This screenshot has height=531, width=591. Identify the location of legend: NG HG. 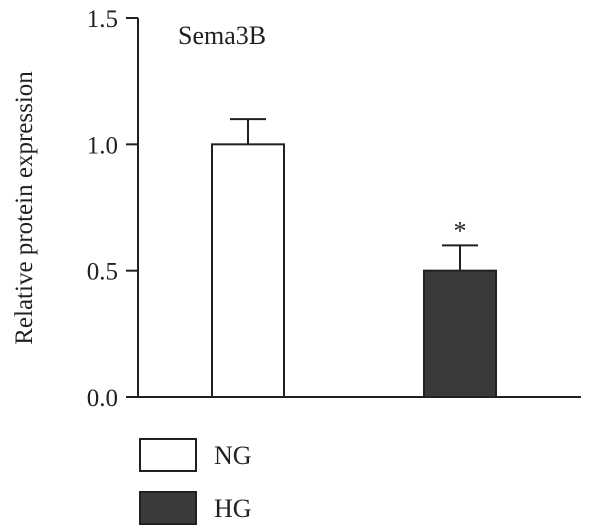
(195, 481).